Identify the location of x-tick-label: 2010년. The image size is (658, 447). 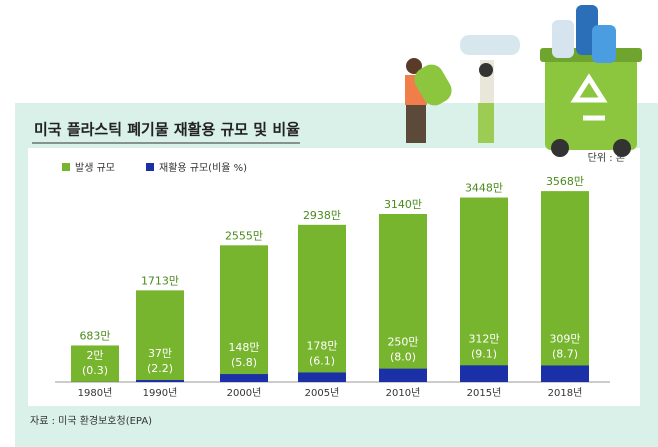
(403, 393).